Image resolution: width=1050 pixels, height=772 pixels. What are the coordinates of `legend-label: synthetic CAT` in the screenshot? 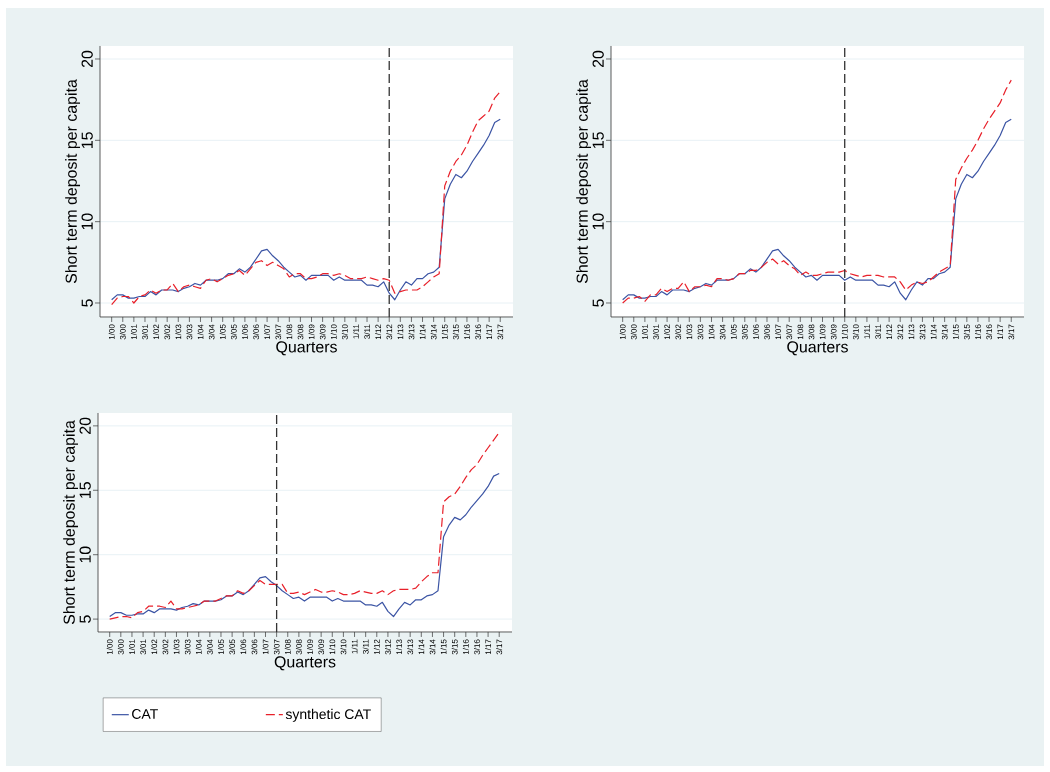 It's located at (328, 715).